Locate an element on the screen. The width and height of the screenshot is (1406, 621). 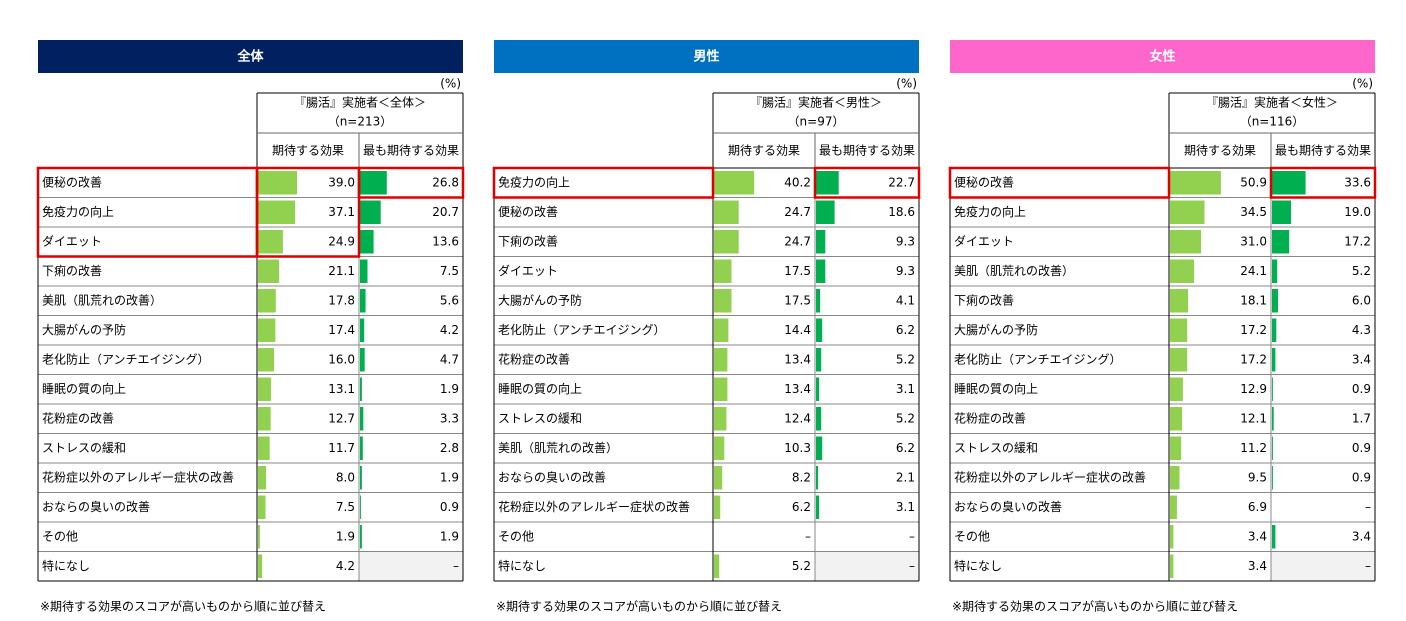
header-text: （n=213） is located at coordinates (360, 122).